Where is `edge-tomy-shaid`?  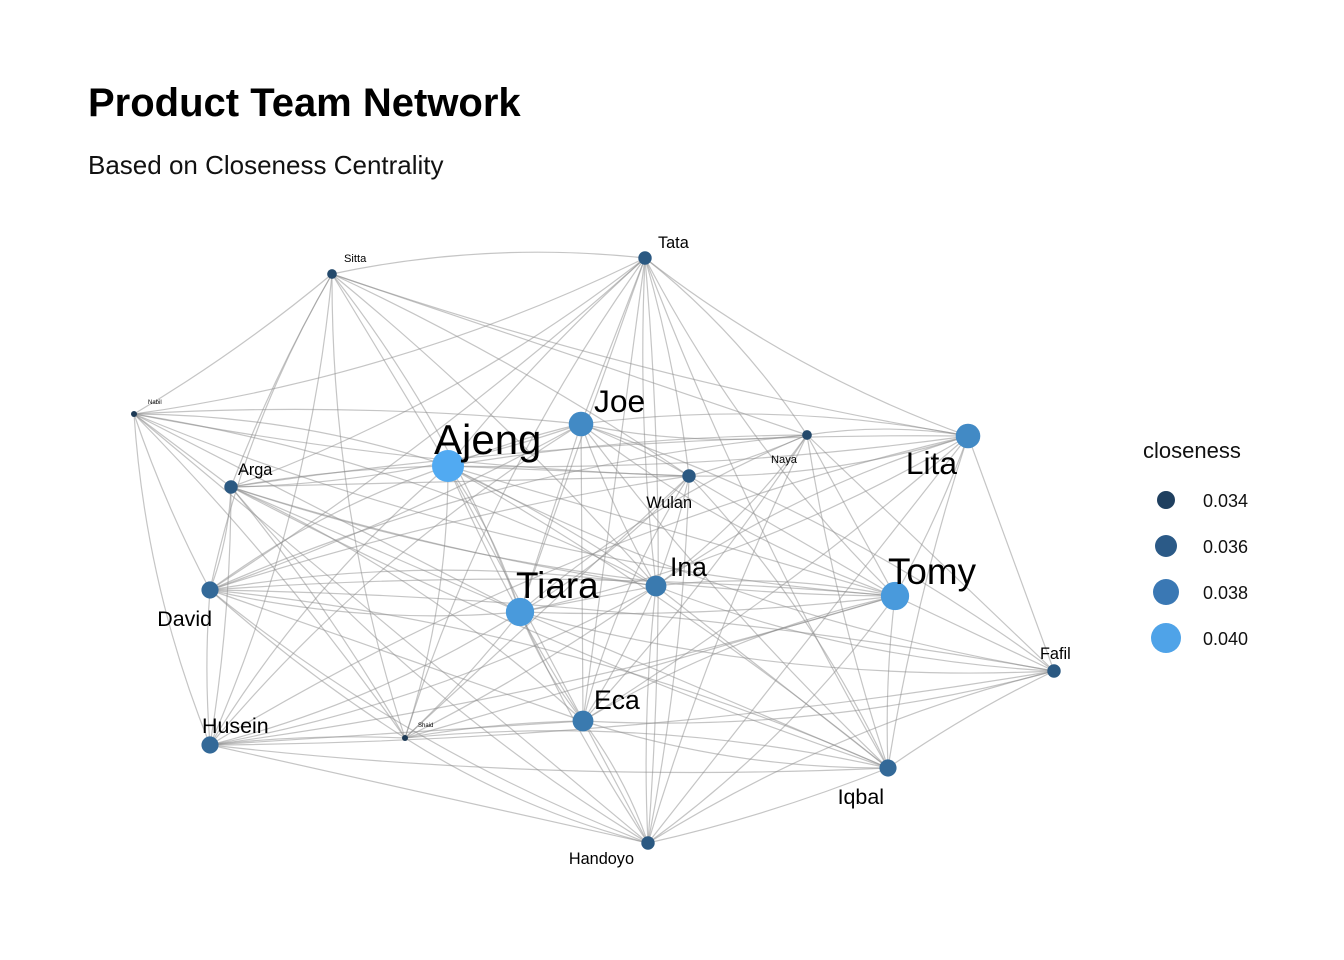 edge-tomy-shaid is located at coordinates (650, 667).